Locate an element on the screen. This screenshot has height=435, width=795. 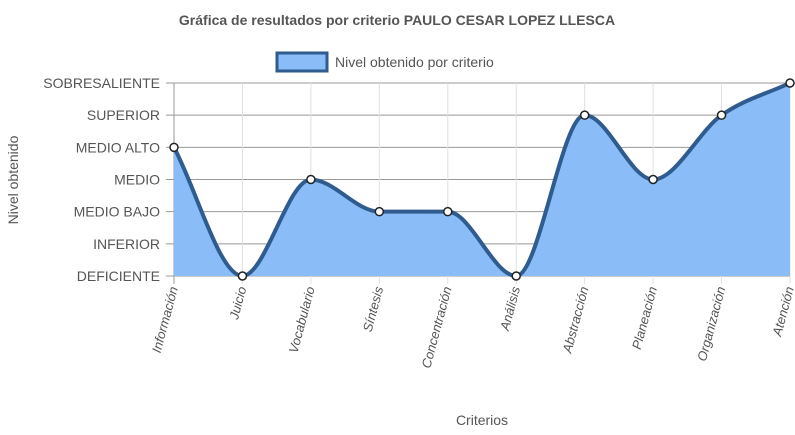
x-tick-label: Juicio is located at coordinates (237, 303).